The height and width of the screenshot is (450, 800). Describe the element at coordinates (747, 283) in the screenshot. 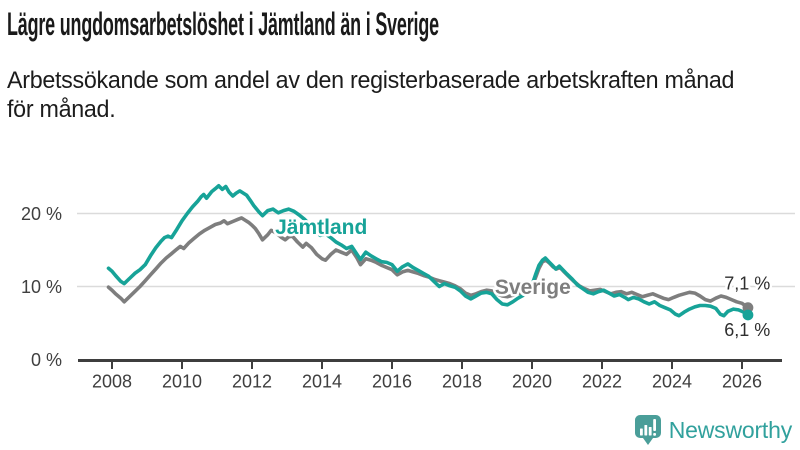

I see `series-final-value-label-sverige: 7,1 %` at that location.